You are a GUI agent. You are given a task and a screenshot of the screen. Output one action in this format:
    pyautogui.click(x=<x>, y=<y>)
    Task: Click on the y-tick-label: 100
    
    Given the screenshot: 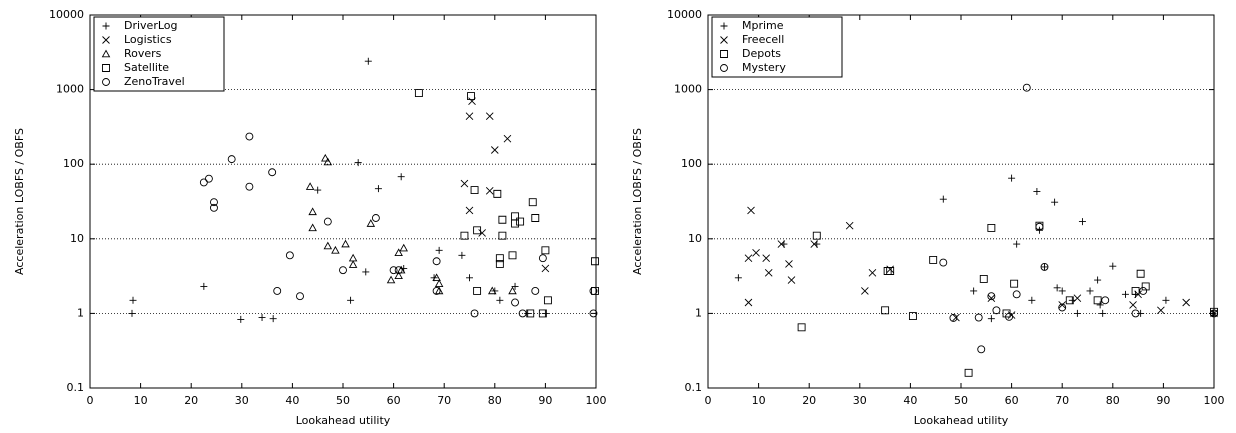 What is the action you would take?
    pyautogui.click(x=73, y=163)
    